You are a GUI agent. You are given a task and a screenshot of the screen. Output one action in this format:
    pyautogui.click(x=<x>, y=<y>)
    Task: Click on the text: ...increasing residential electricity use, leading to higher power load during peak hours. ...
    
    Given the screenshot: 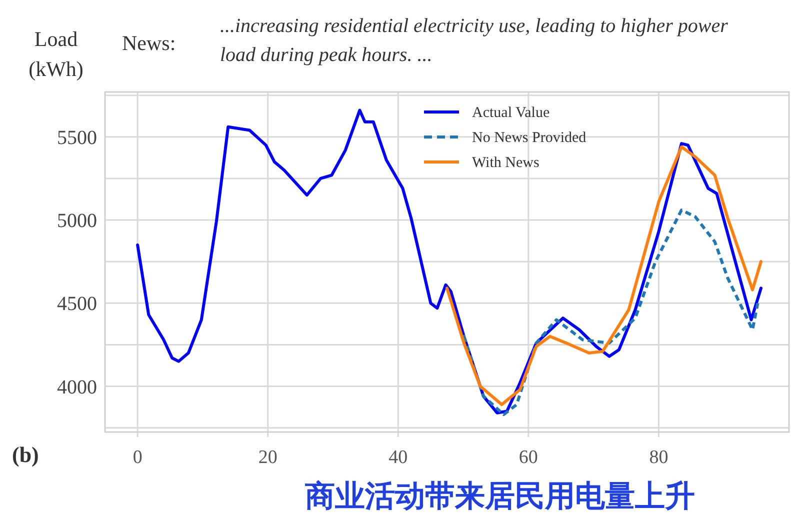 What is the action you would take?
    pyautogui.click(x=474, y=41)
    